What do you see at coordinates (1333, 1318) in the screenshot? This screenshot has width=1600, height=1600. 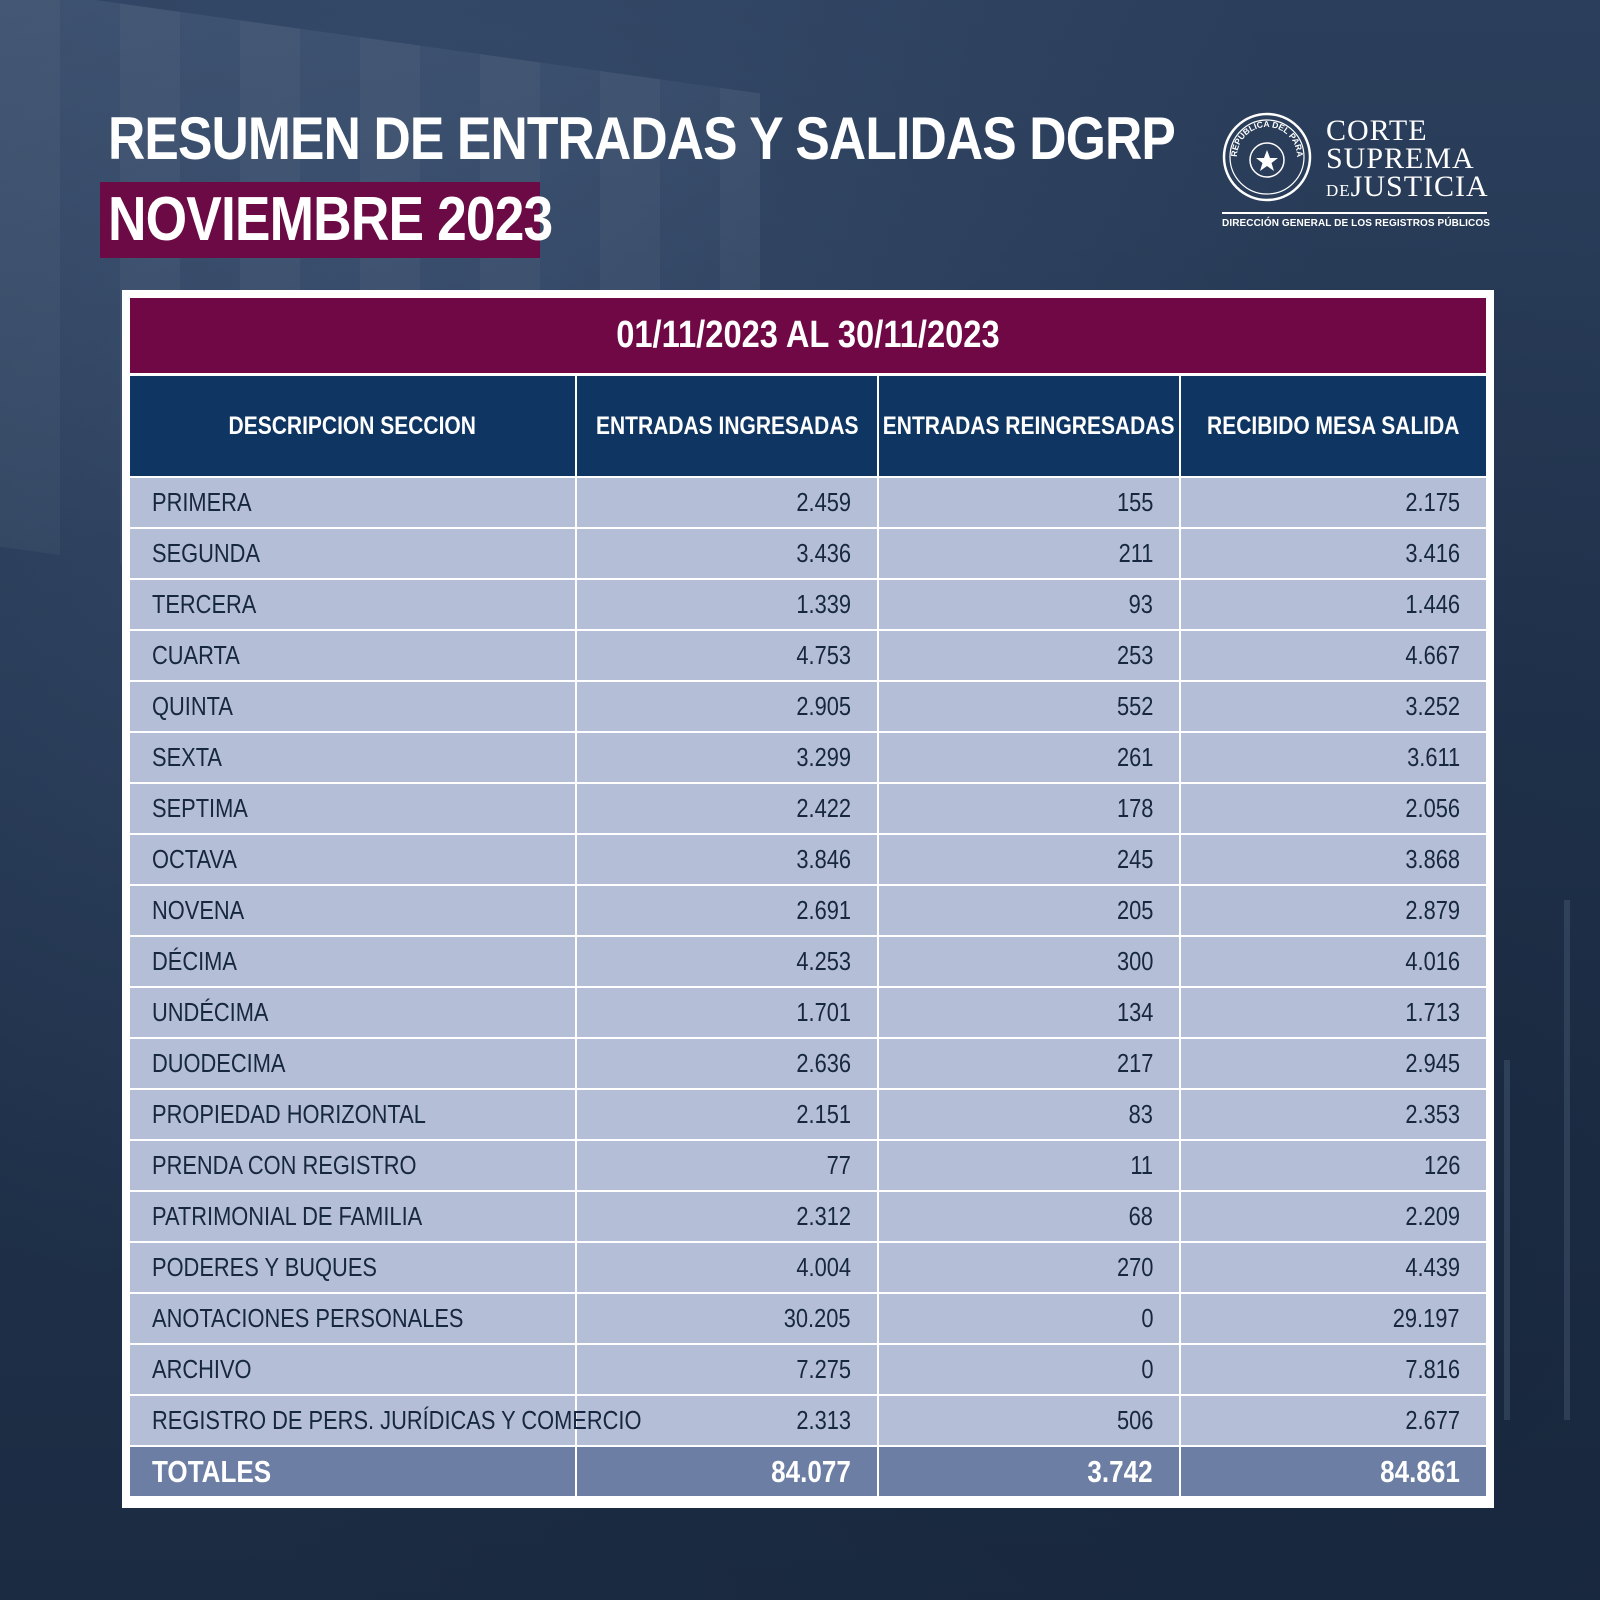 I see `row-value: 29.197` at bounding box center [1333, 1318].